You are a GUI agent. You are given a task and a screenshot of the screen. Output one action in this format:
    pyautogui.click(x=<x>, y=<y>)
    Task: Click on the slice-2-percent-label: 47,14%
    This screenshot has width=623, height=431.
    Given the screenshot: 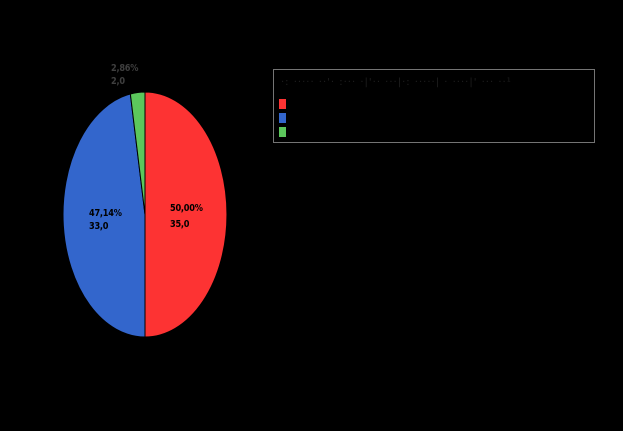 What is the action you would take?
    pyautogui.click(x=105, y=213)
    